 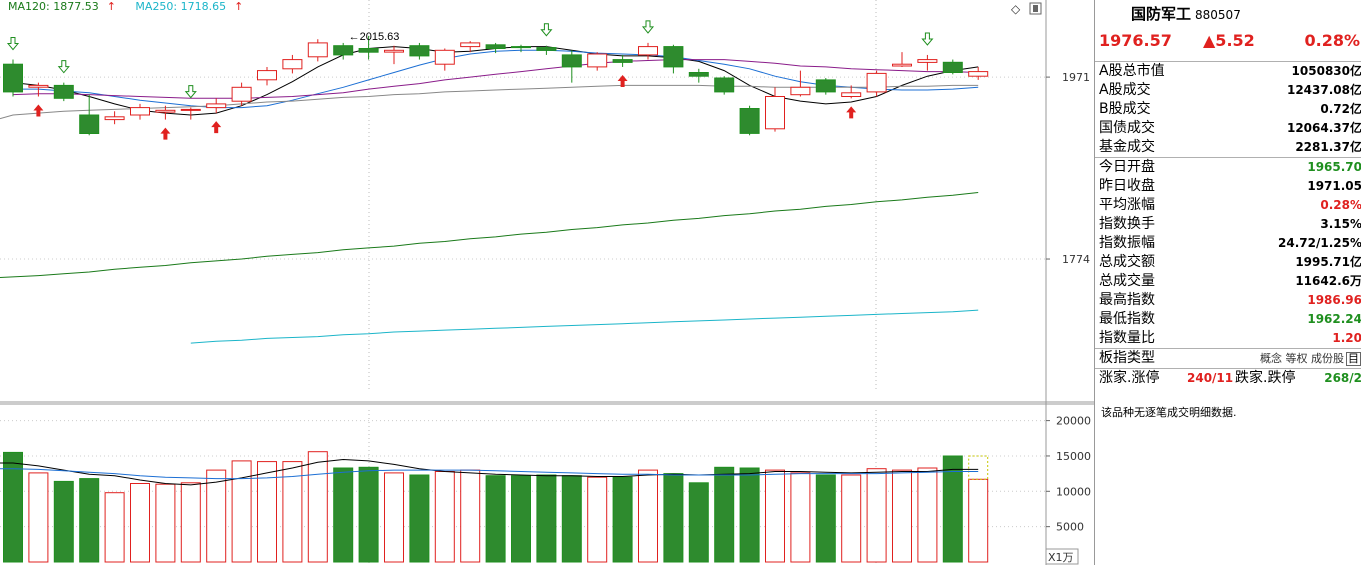 I want to click on stat-value: 2281.37亿, so click(x=1328, y=147).